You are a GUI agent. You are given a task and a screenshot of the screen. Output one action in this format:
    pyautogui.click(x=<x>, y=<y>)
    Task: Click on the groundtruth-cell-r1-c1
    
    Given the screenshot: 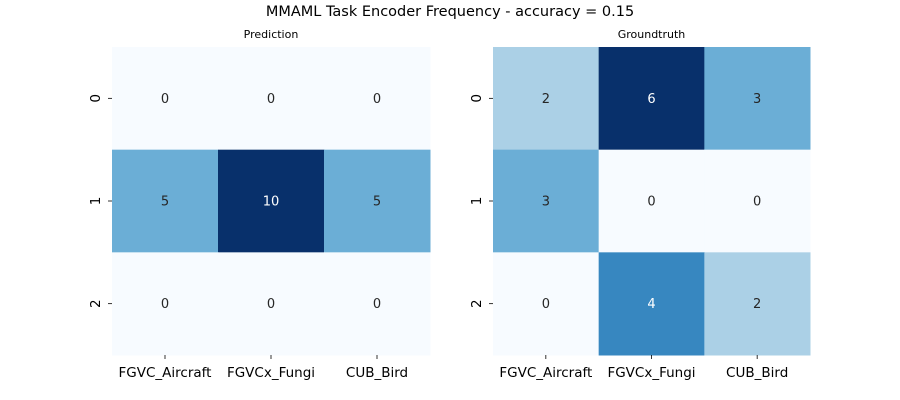 What is the action you would take?
    pyautogui.click(x=651, y=201)
    